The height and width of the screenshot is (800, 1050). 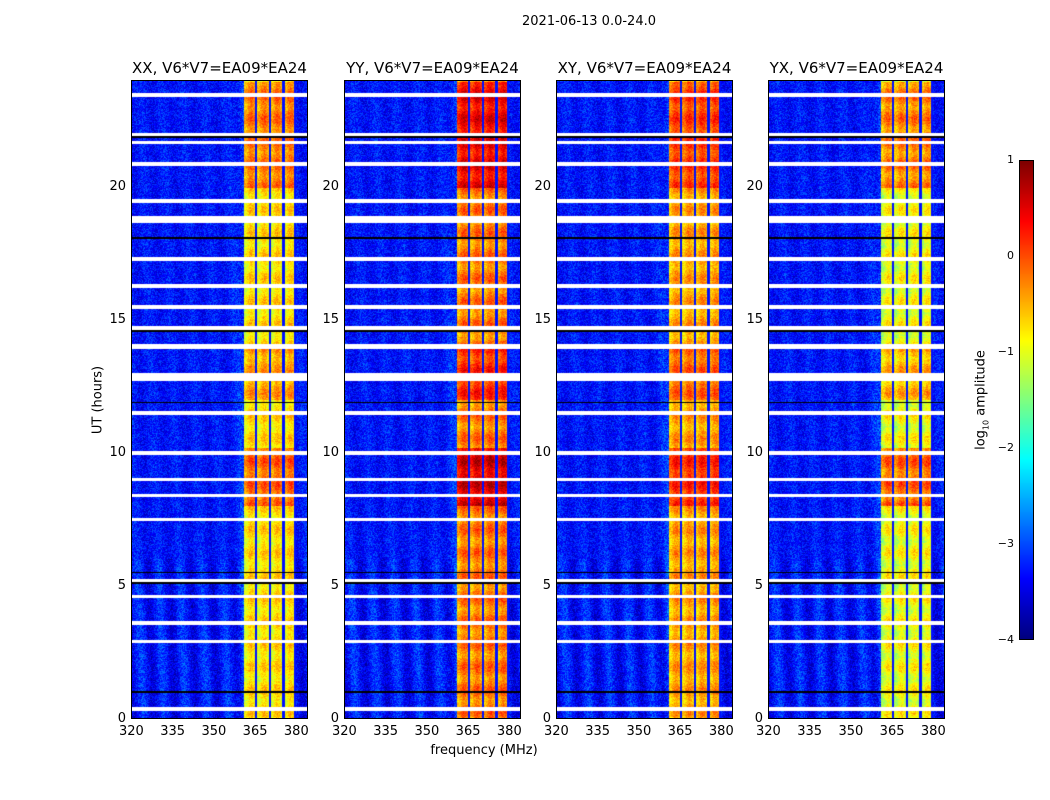 I want to click on colorbar-tick-label: 0, so click(x=1010, y=255).